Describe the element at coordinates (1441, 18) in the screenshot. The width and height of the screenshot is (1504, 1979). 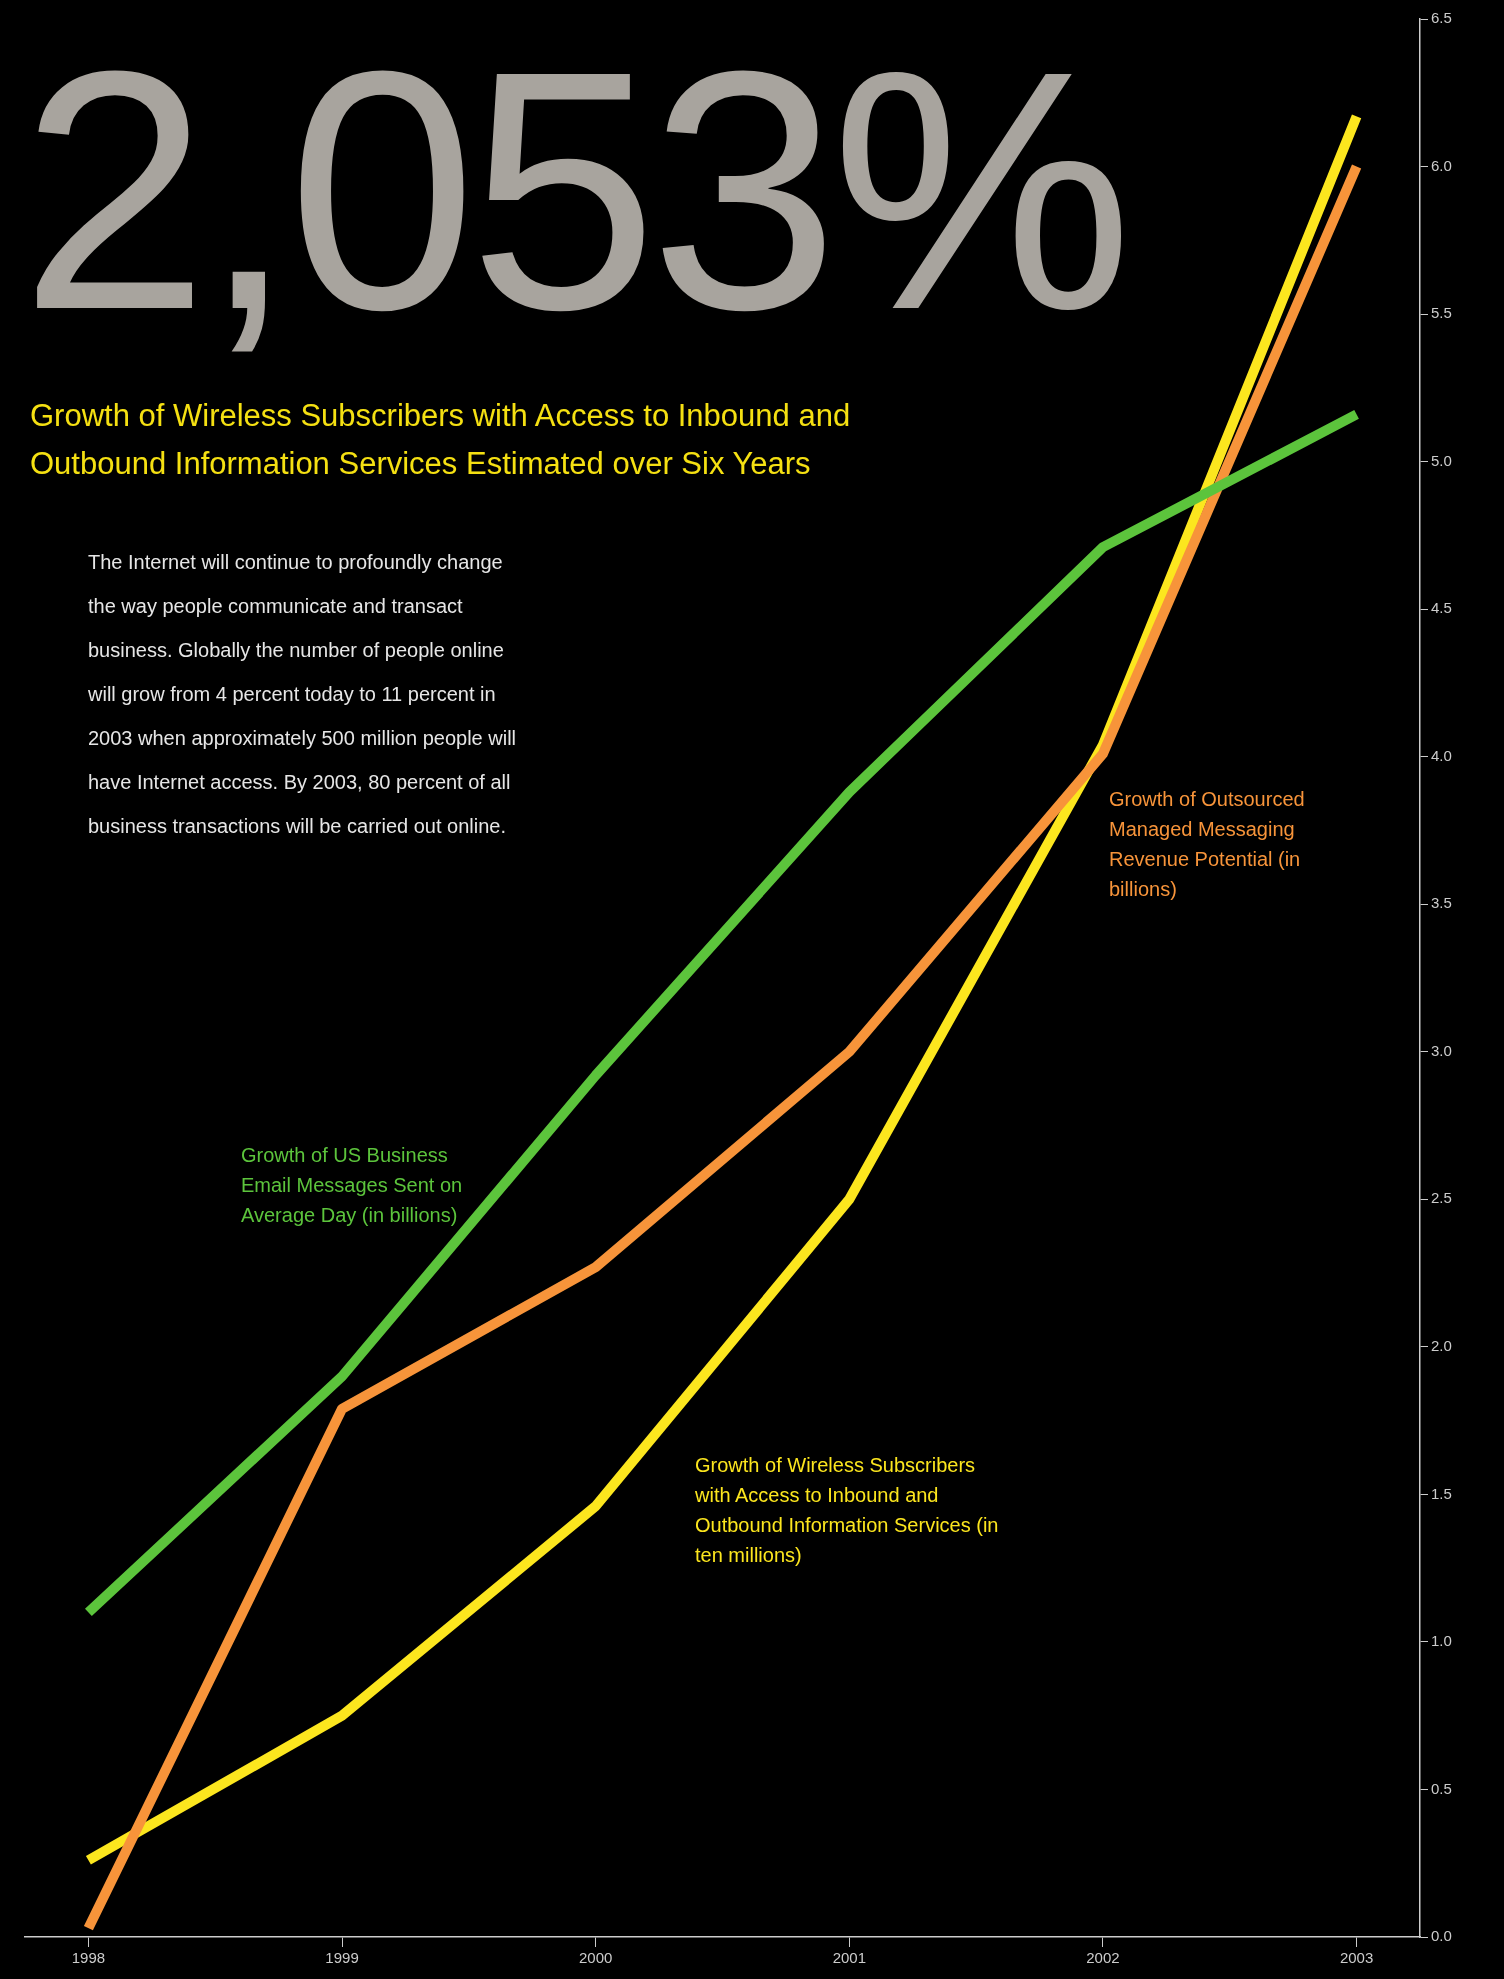
I see `y-tick-label: 6.5` at that location.